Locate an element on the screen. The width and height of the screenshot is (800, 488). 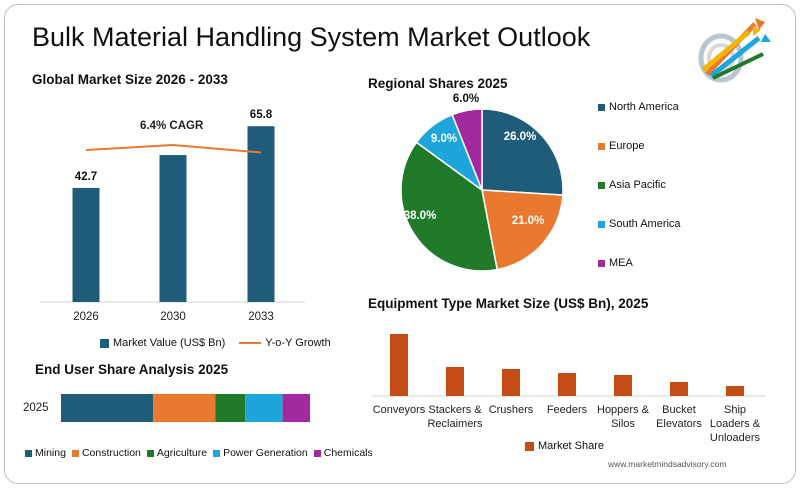
pie-data-label: 6.0% is located at coordinates (466, 99).